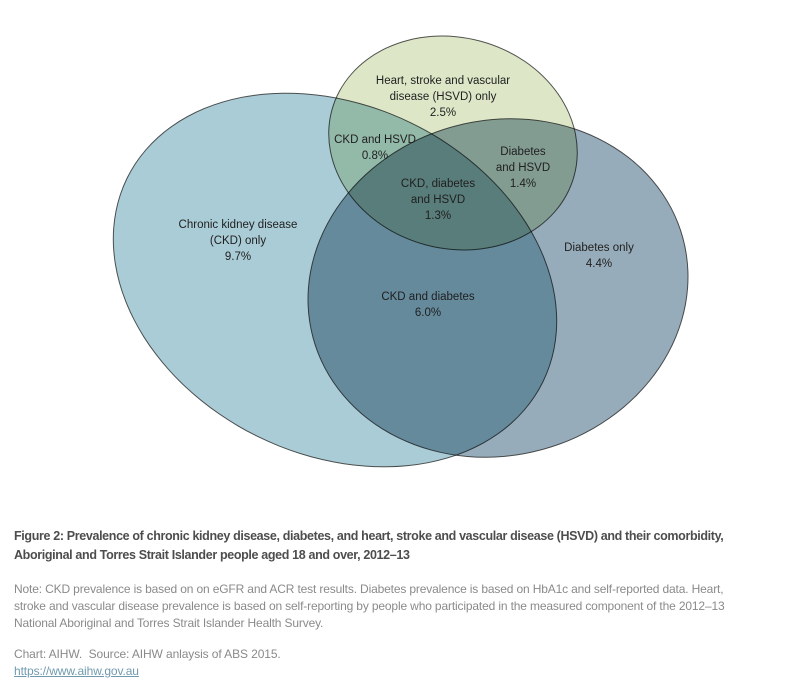  What do you see at coordinates (375, 148) in the screenshot?
I see `venn-label-ckd-and-hsvd: CKD and HSVD 0.8%` at bounding box center [375, 148].